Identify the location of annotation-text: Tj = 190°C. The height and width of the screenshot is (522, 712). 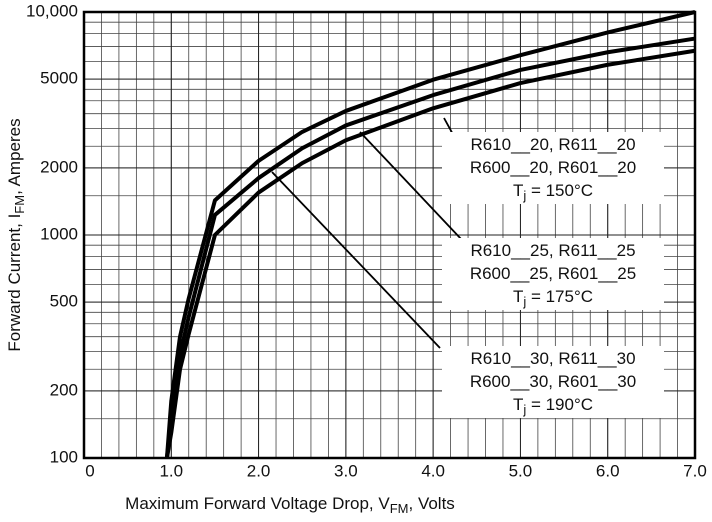
(553, 406).